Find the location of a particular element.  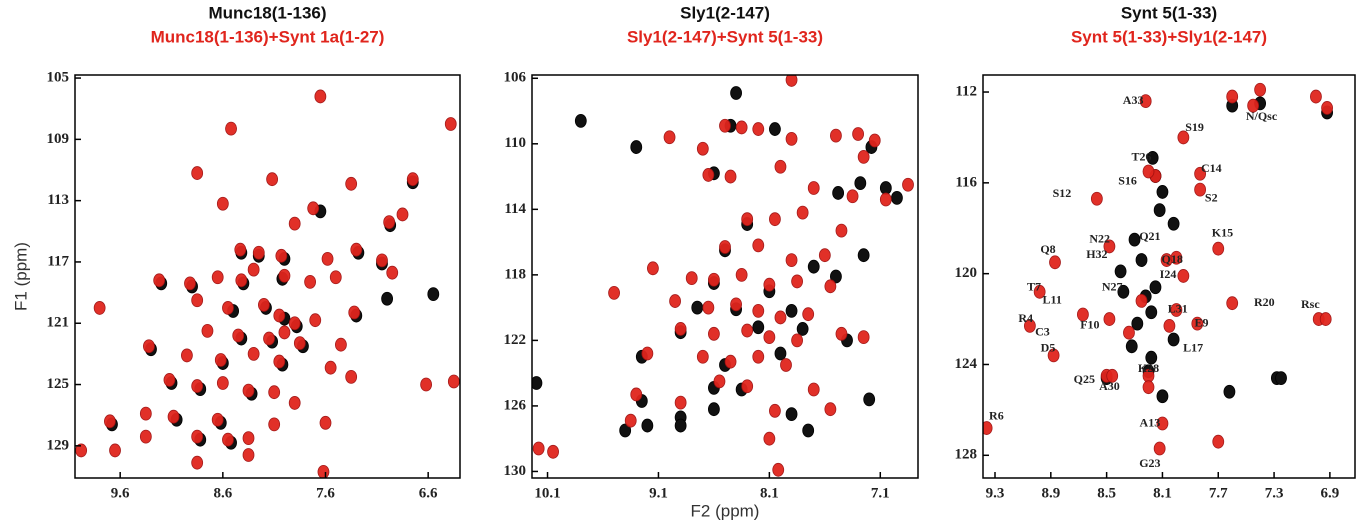

x-tick-label: 9.6 is located at coordinates (120, 493).